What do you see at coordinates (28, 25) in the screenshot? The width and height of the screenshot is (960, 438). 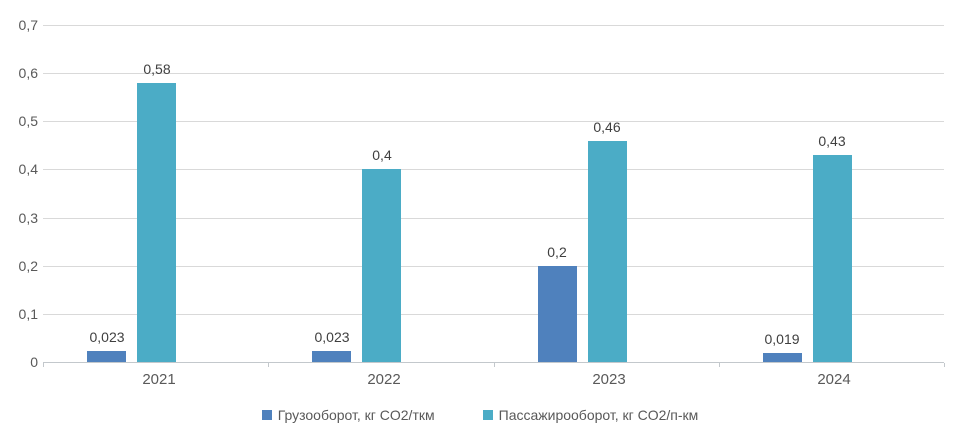 I see `y-axis-tick-label: 0,7` at bounding box center [28, 25].